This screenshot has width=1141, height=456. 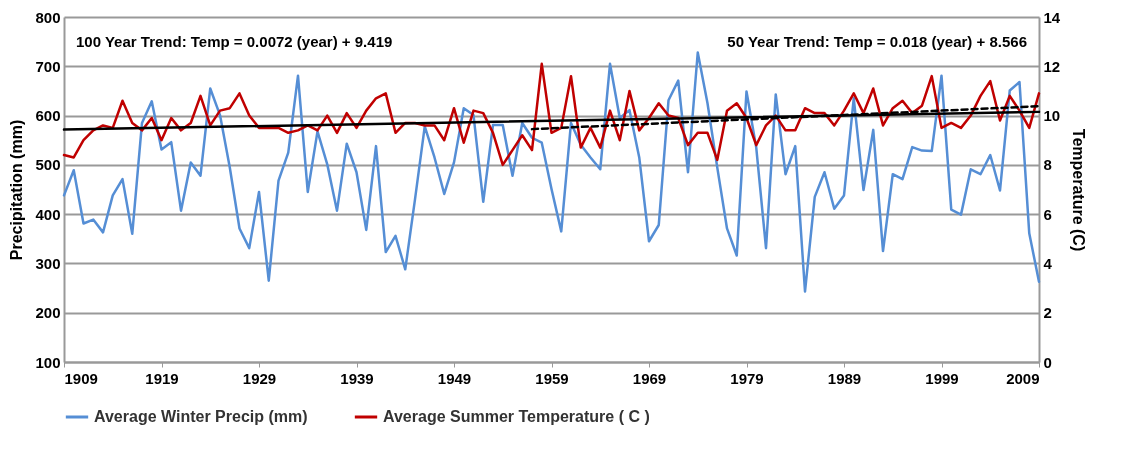 What do you see at coordinates (1047, 165) in the screenshot?
I see `y2-tick-label: 8` at bounding box center [1047, 165].